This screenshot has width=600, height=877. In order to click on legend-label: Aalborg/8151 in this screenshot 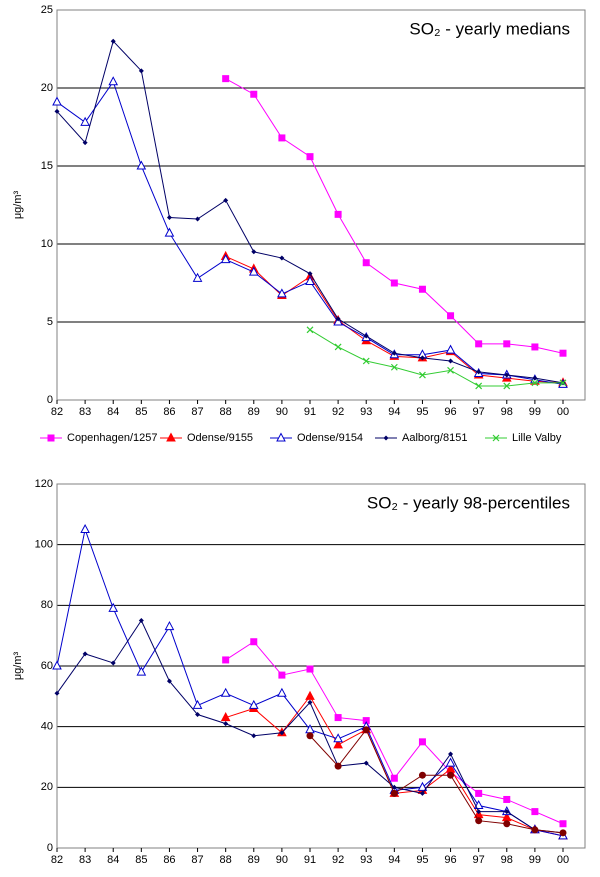, I will do `click(434, 438)`.